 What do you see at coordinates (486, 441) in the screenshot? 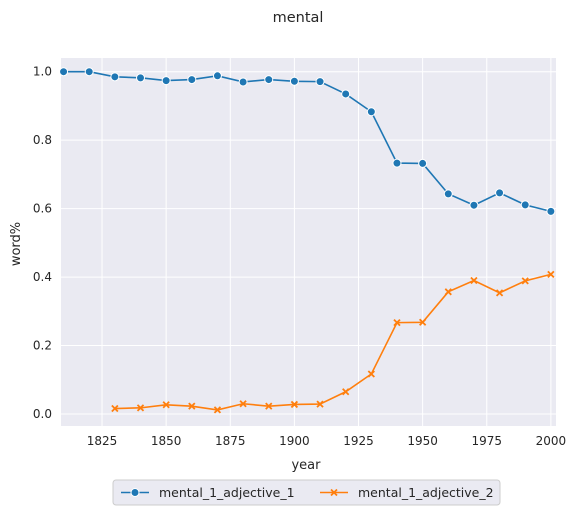
I see `x-tick-label: 1975` at bounding box center [486, 441].